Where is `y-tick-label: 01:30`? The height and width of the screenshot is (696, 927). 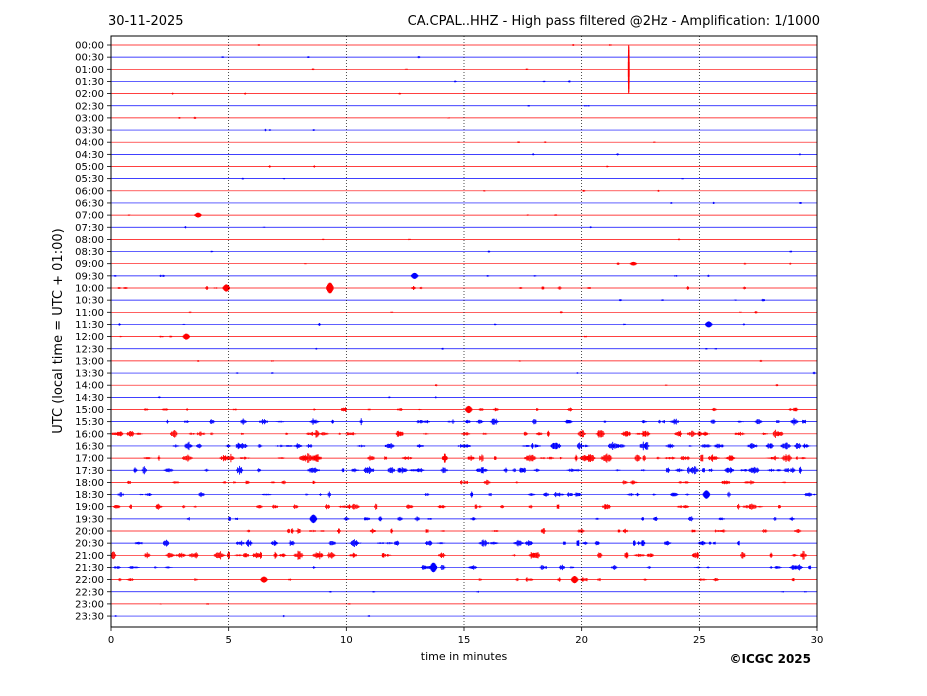
y-tick-label: 01:30 is located at coordinates (89, 82).